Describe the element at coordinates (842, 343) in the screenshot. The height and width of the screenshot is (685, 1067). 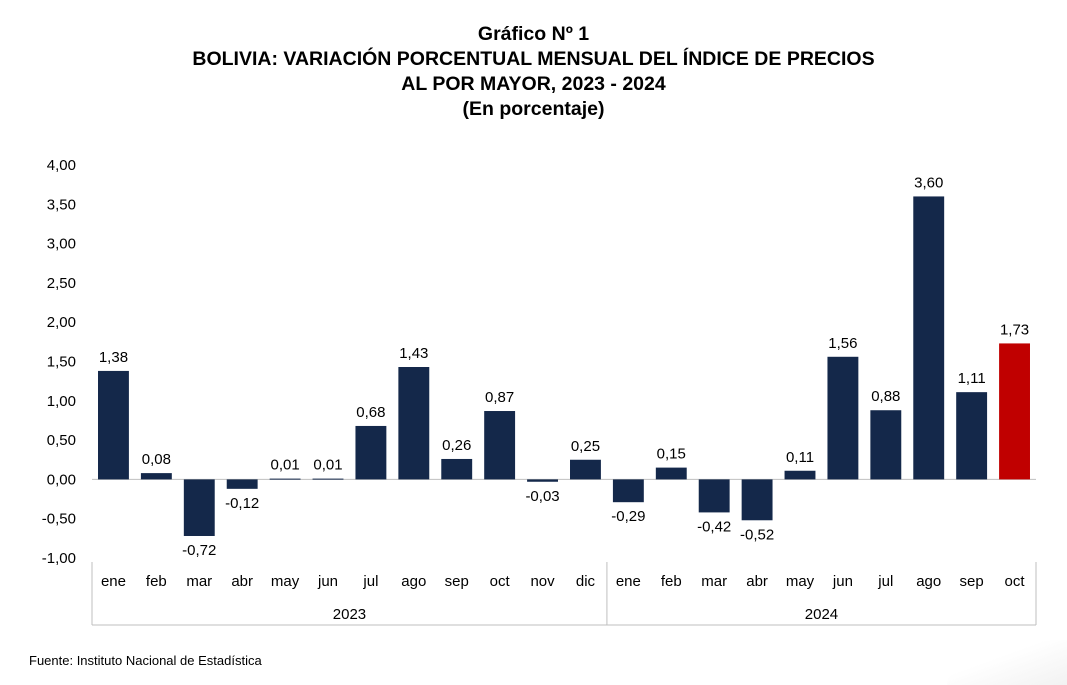
I see `data-label: 1,56` at that location.